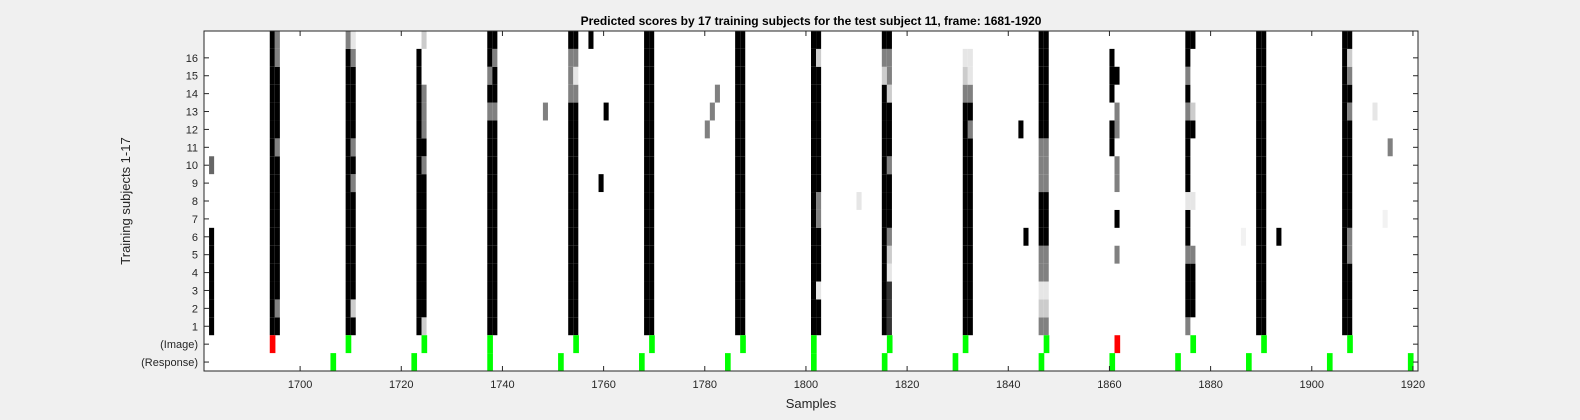 The width and height of the screenshot is (1580, 420). I want to click on y-tick-label: 7, so click(195, 220).